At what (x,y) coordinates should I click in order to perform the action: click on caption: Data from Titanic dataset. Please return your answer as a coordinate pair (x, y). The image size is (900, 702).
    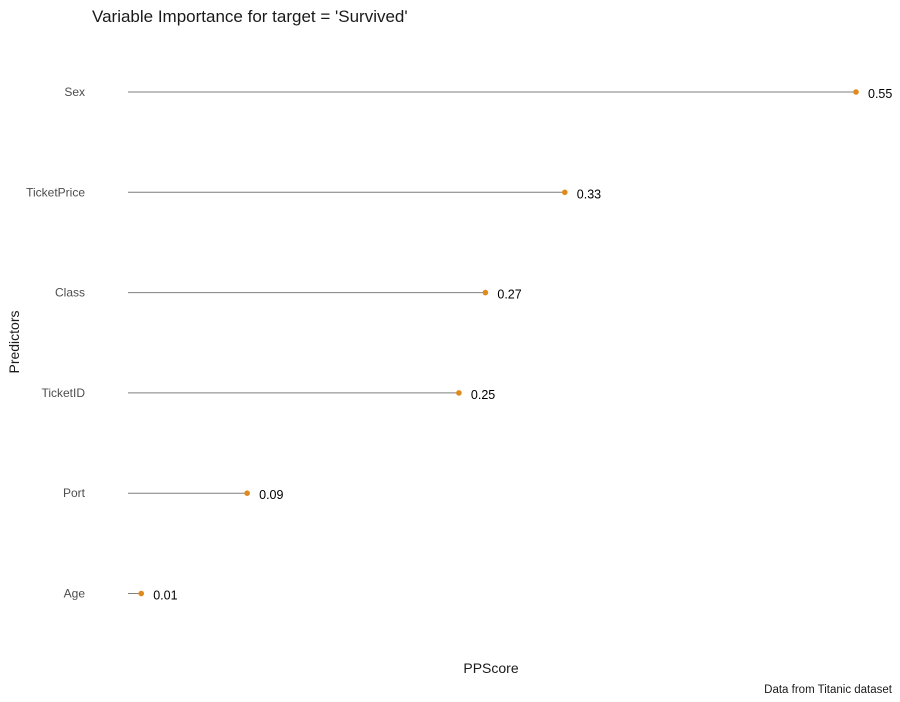
    Looking at the image, I should click on (828, 690).